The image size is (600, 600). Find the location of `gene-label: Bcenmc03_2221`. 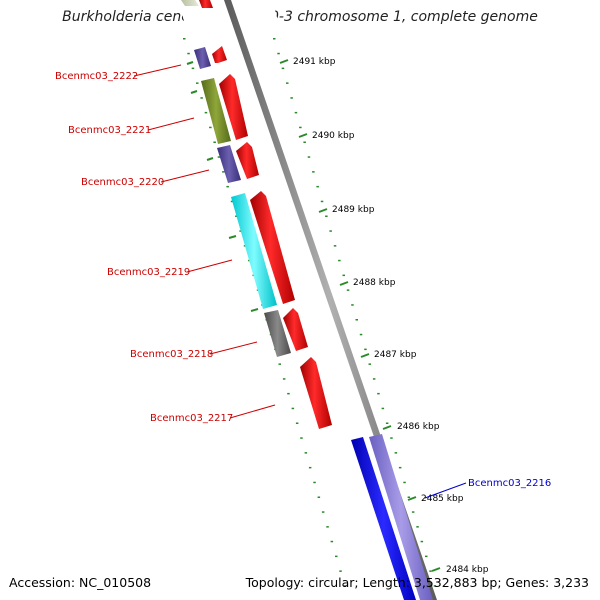

gene-label: Bcenmc03_2221 is located at coordinates (109, 130).